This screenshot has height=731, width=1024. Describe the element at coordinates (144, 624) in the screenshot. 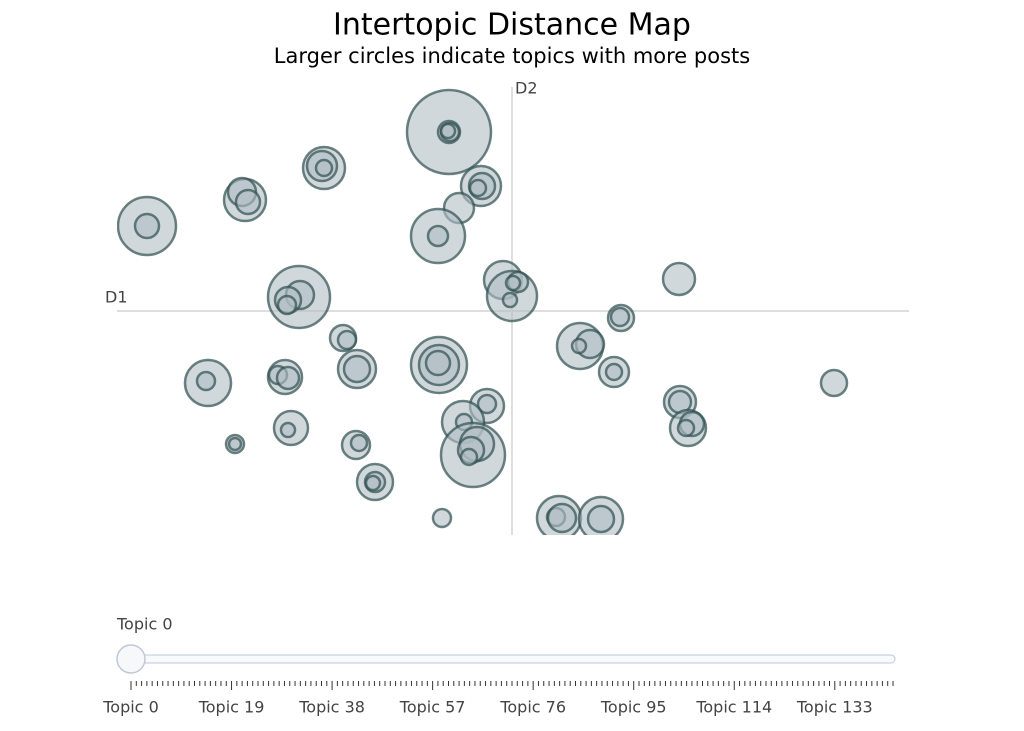

I see `slider-current-value: Topic 0` at that location.